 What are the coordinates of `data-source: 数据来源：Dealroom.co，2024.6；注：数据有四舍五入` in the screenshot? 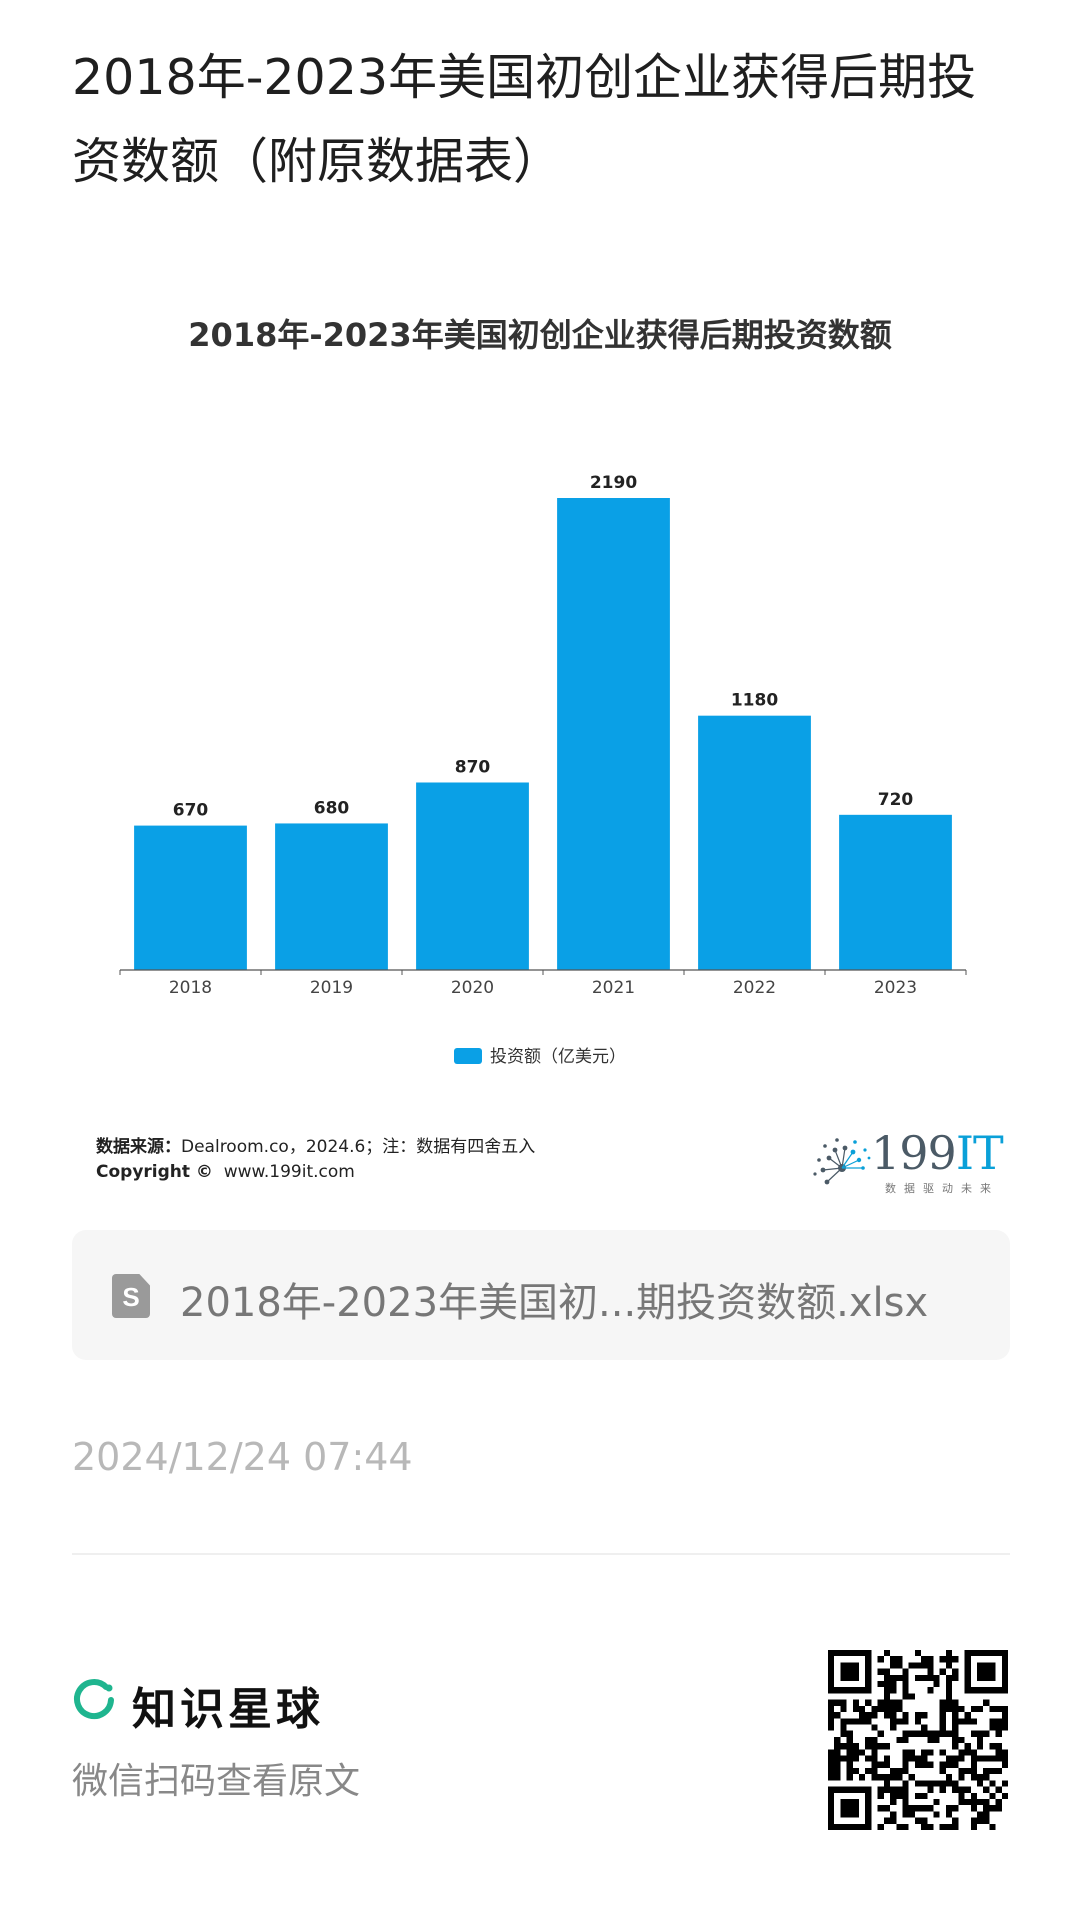 It's located at (315, 1144).